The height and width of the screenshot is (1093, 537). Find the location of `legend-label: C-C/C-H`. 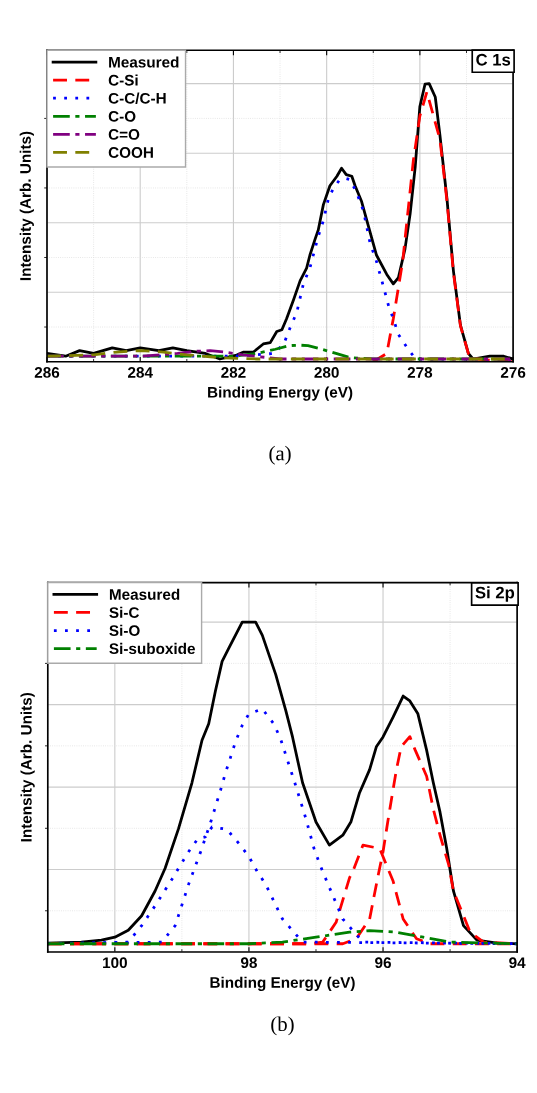

legend-label: C-C/C-H is located at coordinates (137, 98).